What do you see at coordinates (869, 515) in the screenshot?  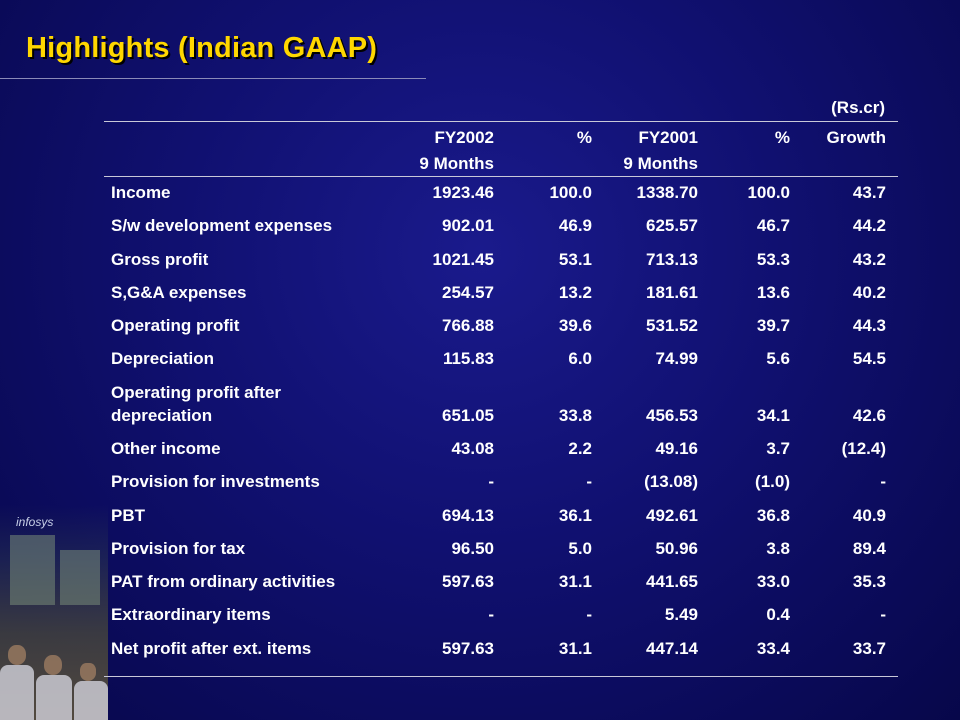 I see `cell-growth: 40.9` at bounding box center [869, 515].